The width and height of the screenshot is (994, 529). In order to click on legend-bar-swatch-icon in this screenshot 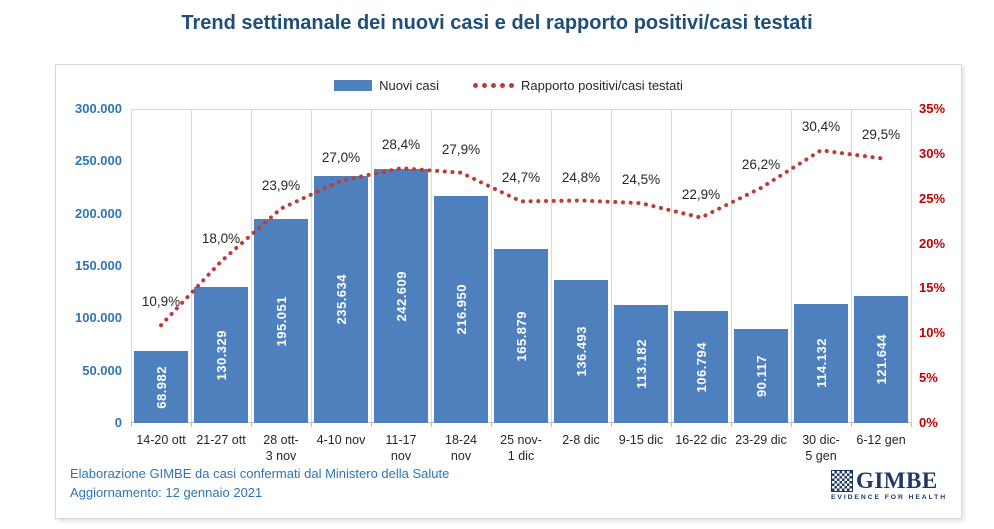, I will do `click(353, 85)`.